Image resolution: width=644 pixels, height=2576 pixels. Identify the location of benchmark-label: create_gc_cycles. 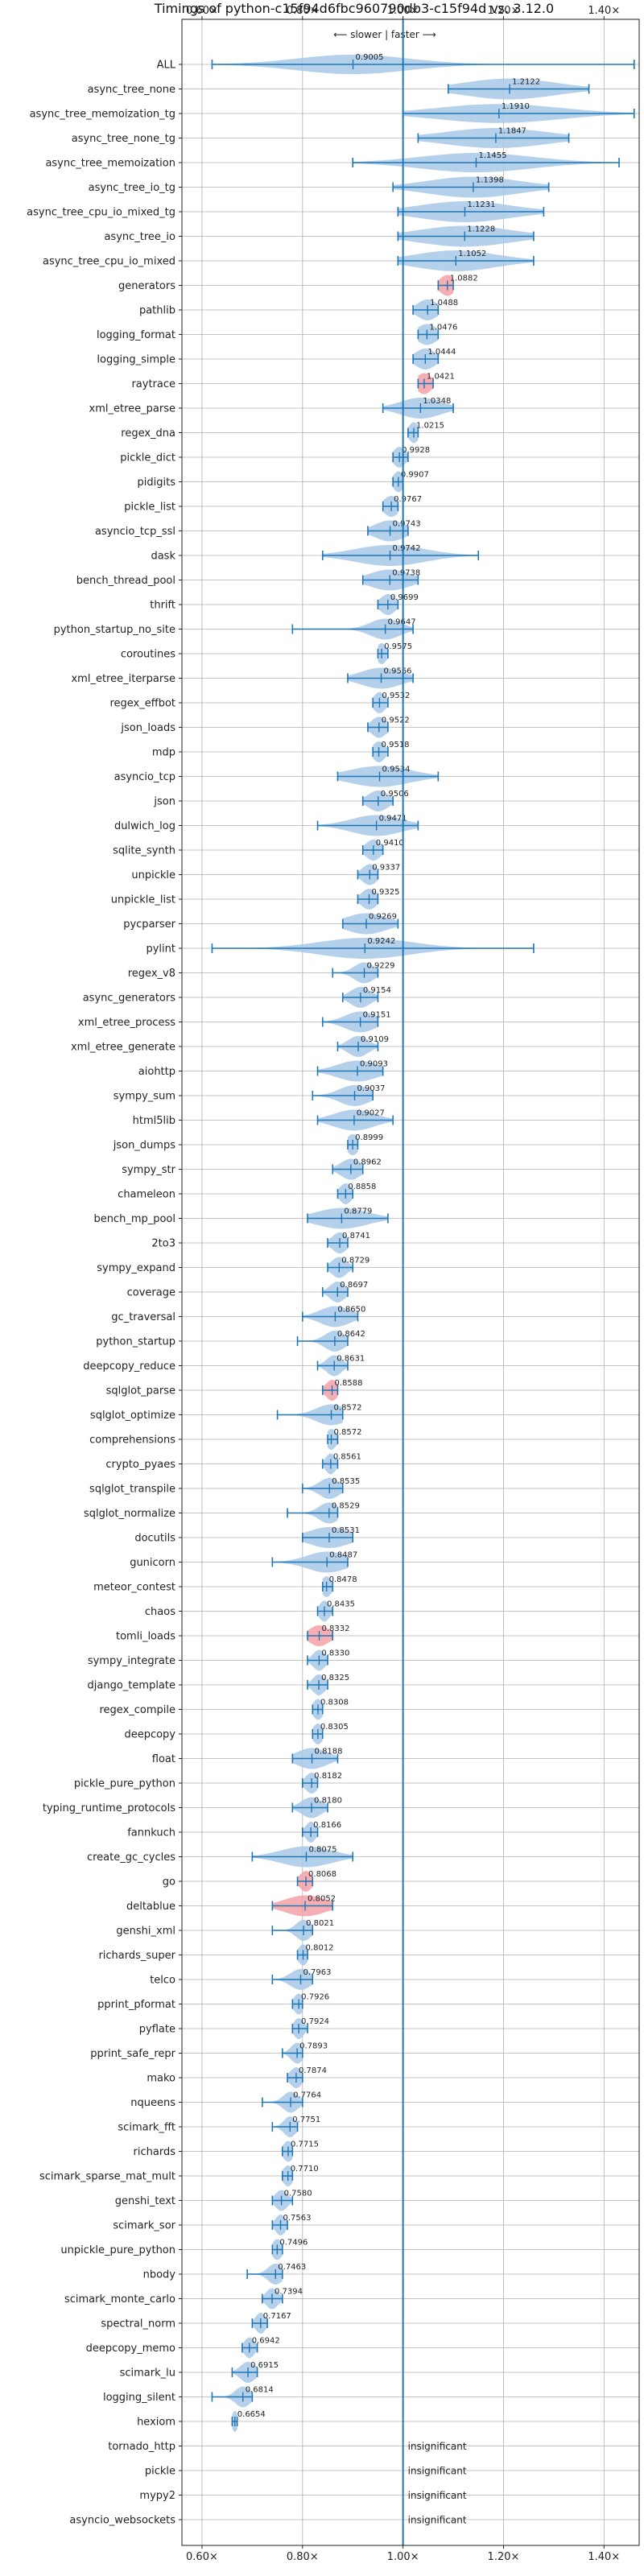
(131, 1858).